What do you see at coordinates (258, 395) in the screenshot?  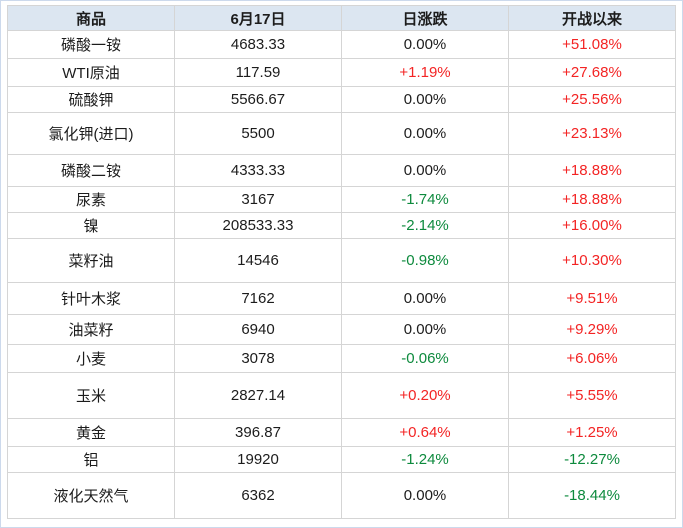 I see `price-cell: 2827.14` at bounding box center [258, 395].